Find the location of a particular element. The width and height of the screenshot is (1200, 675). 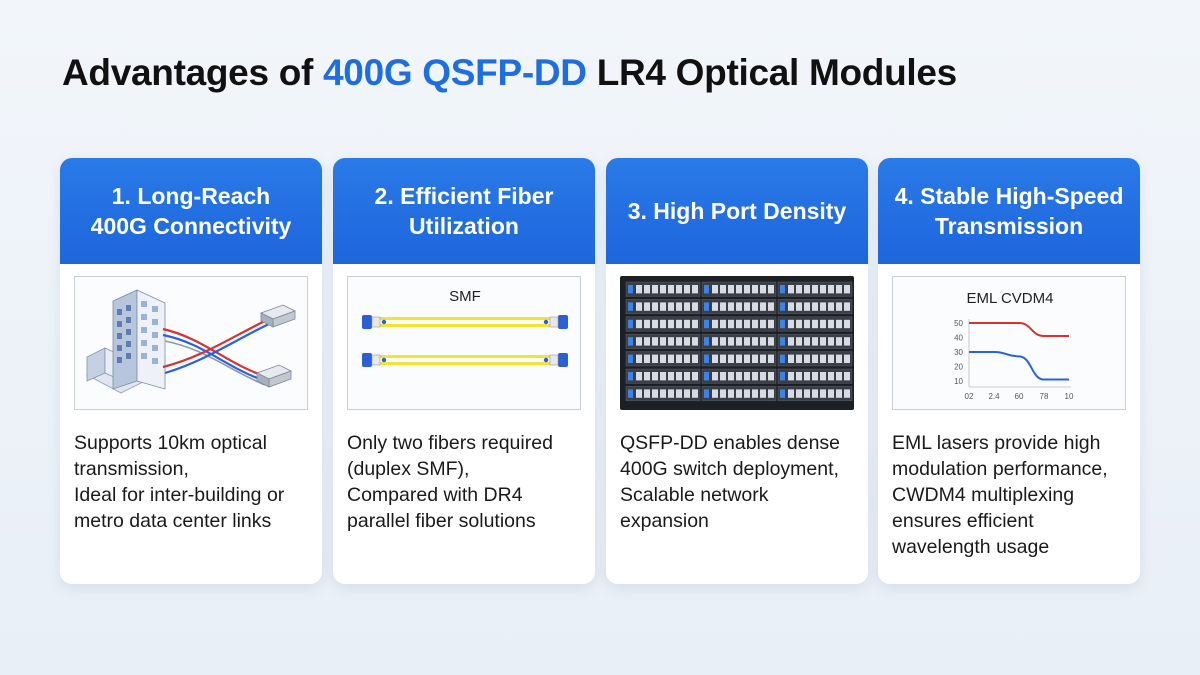

card-heading-line: 4. Stable High-Speed is located at coordinates (1009, 196).